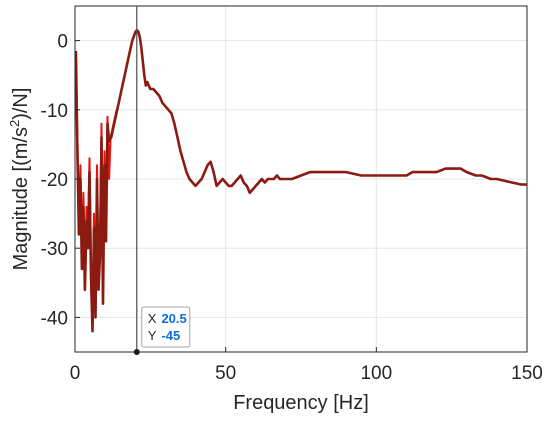 Image resolution: width=550 pixels, height=422 pixels. I want to click on y-axis-label-tail: )/N], so click(21, 104).